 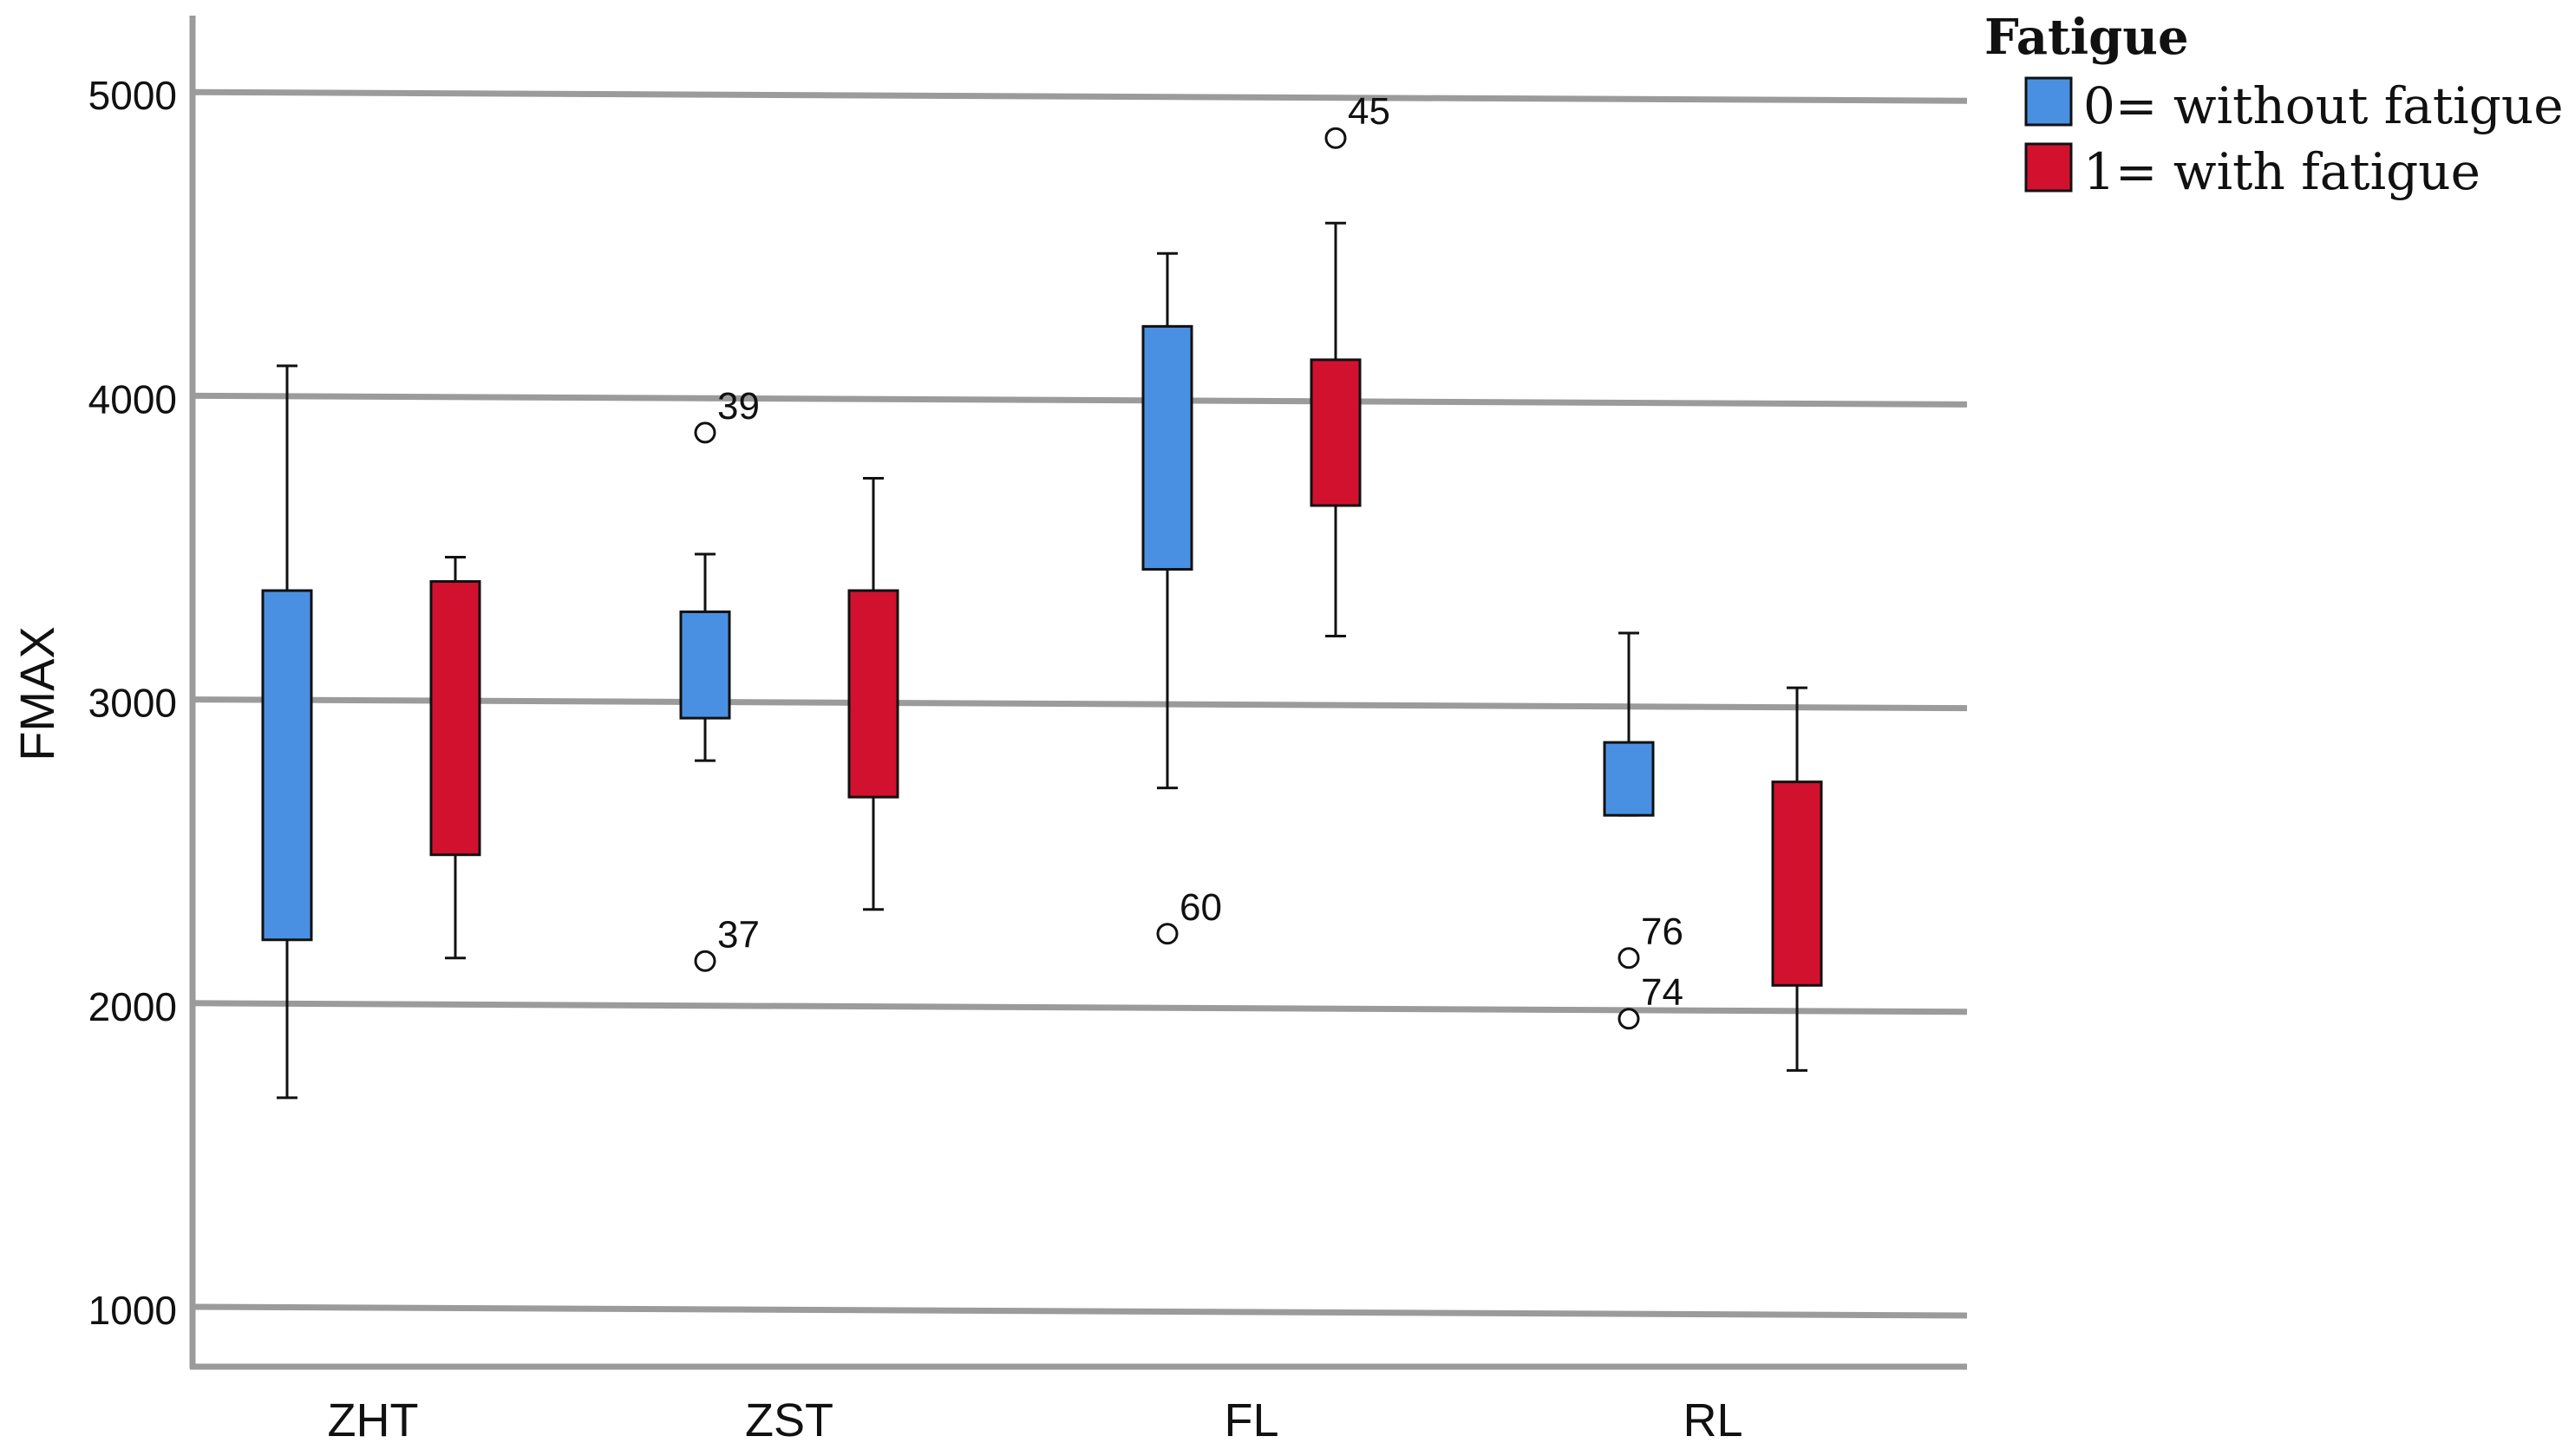 I want to click on outlier-label: 76, so click(x=1662, y=932).